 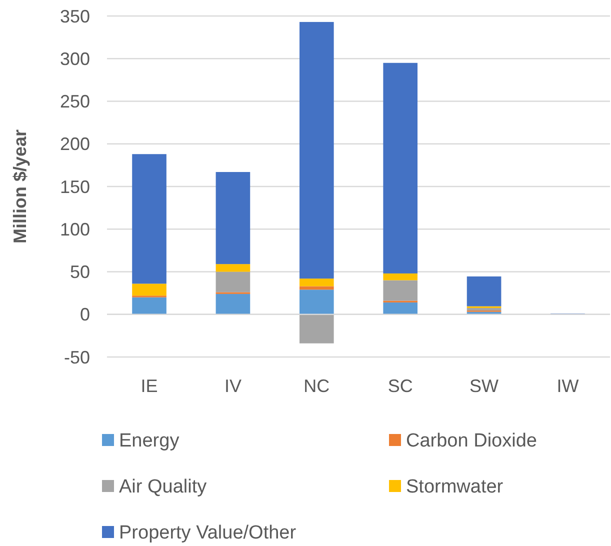 I want to click on legend-label: Air Quality, so click(x=163, y=487).